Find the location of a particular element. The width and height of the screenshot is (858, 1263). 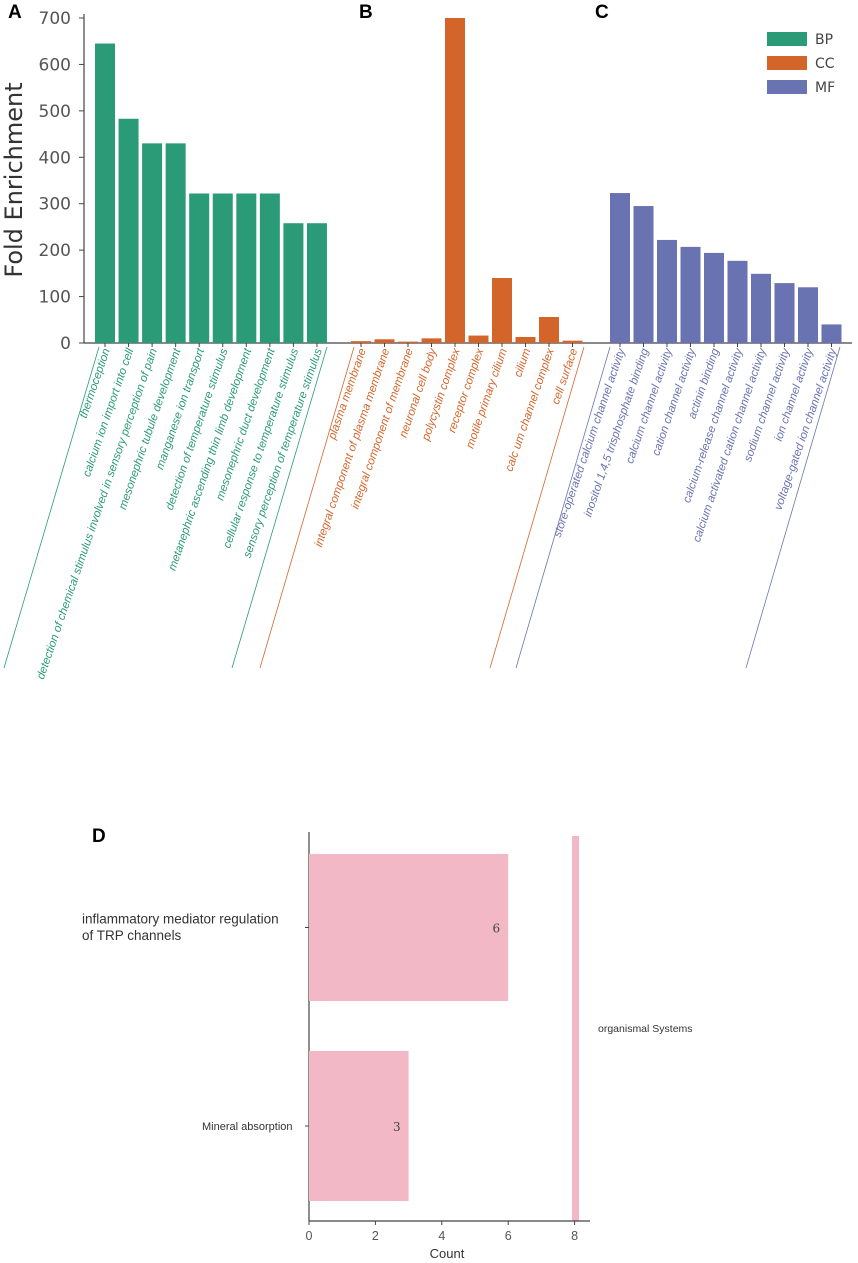

y-tick-label: 700 is located at coordinates (55, 19).